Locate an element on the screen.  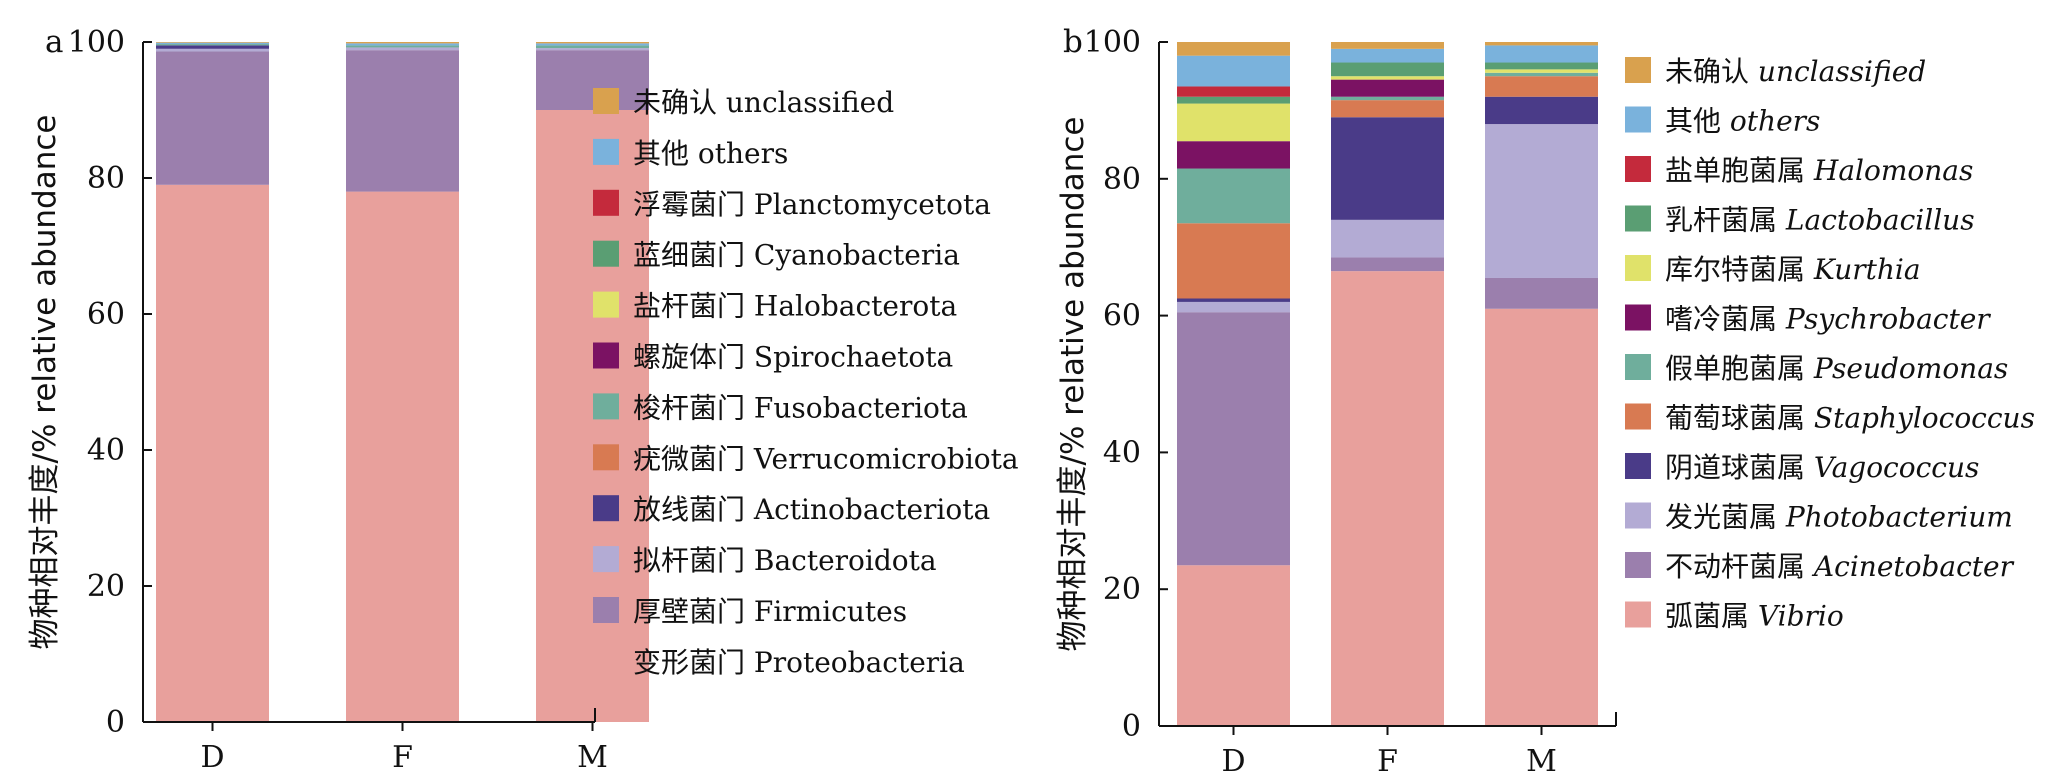
legend-label-latin: Halomonas is located at coordinates (1893, 170).